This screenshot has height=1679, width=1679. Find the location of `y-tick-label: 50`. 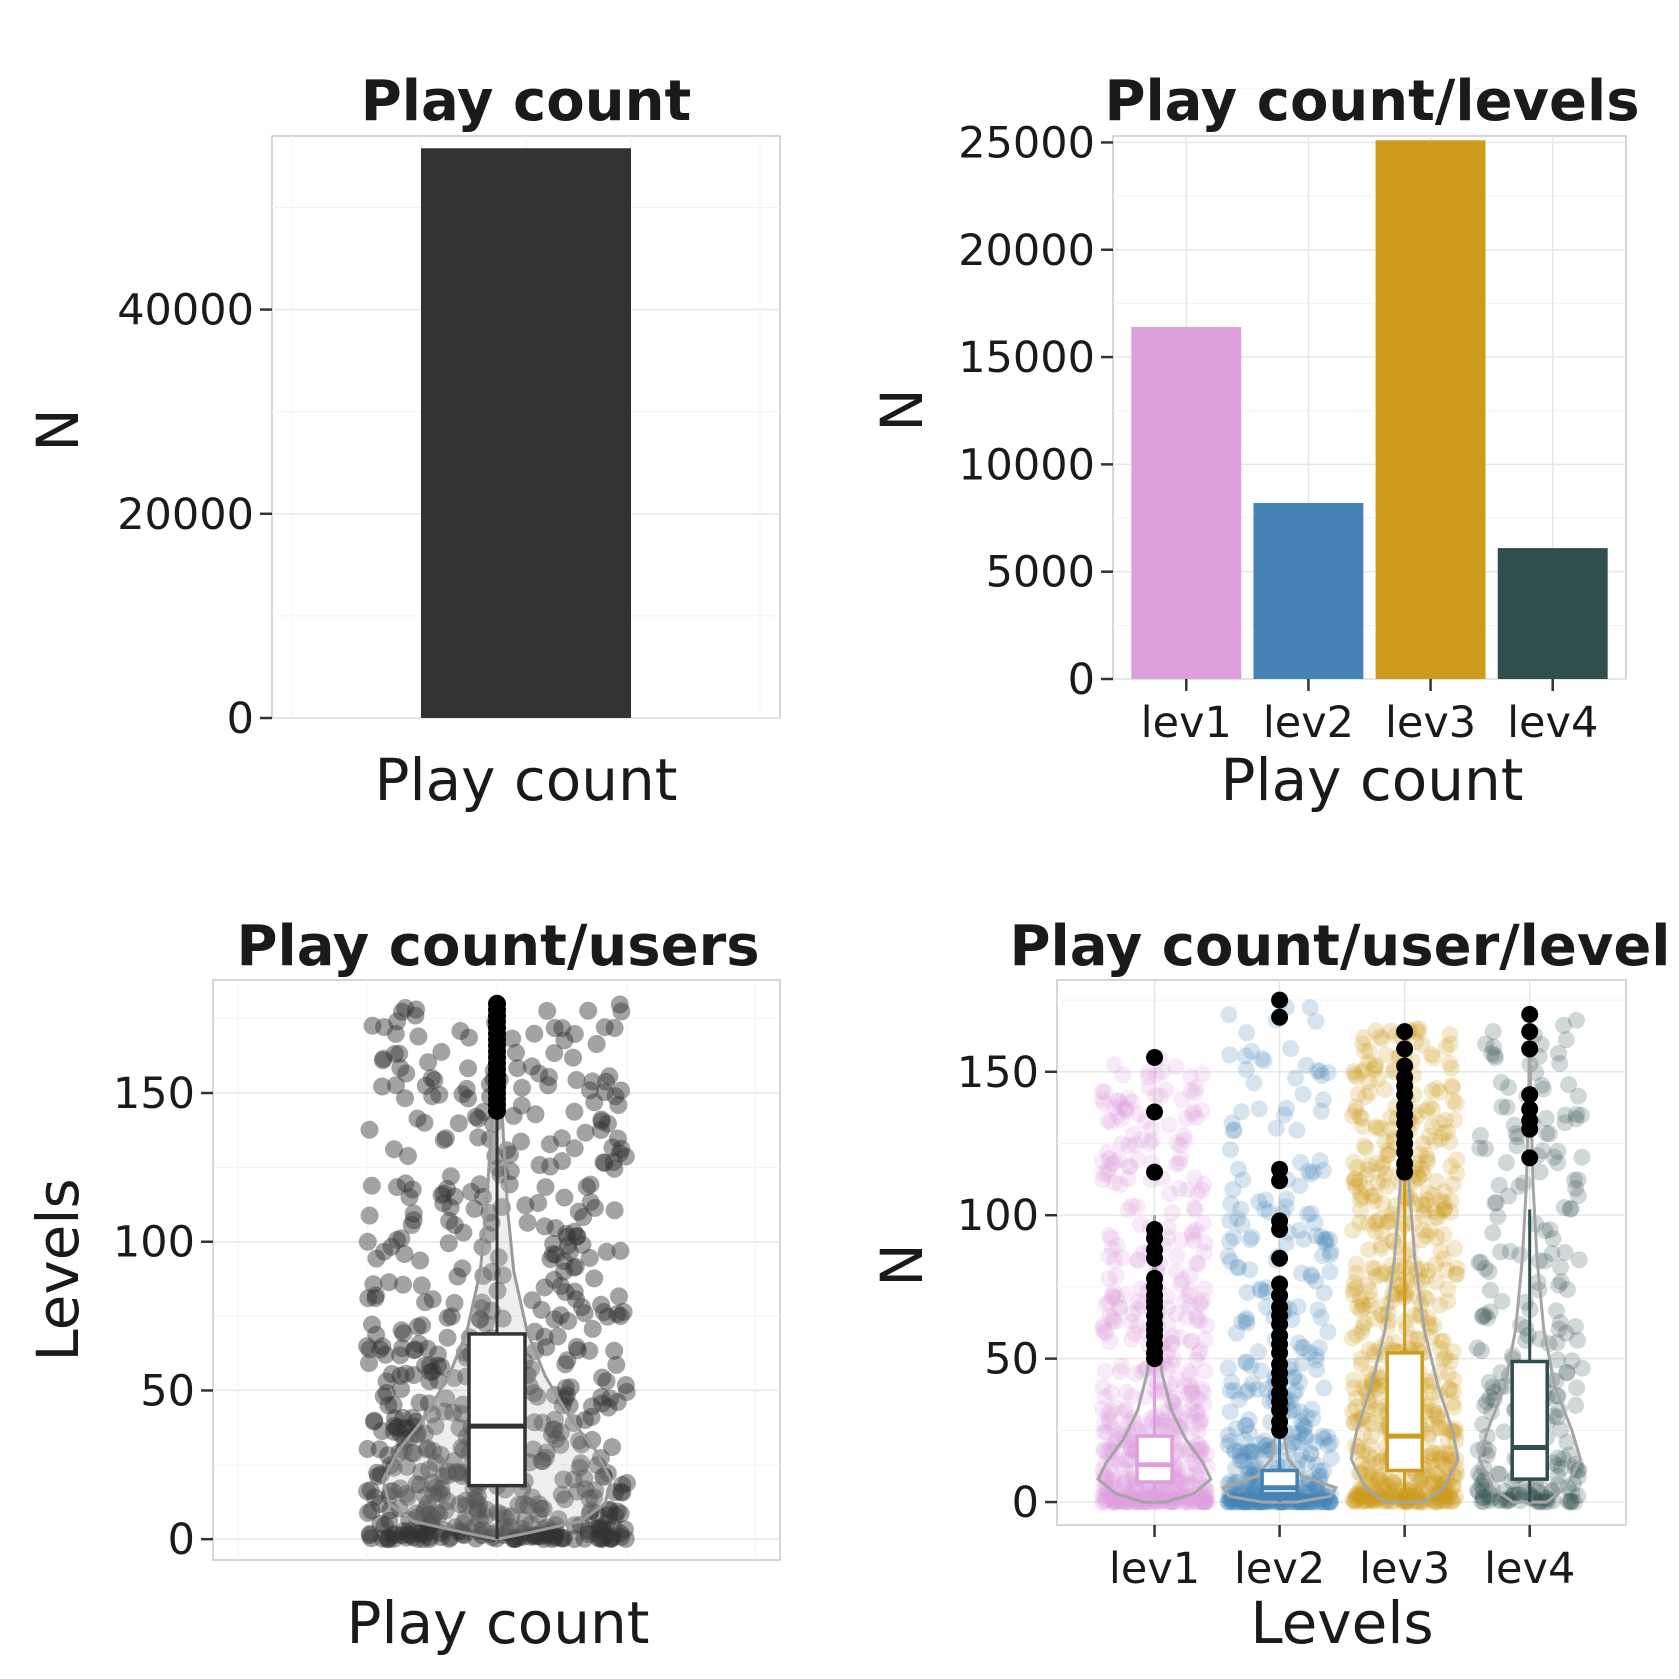

y-tick-label: 50 is located at coordinates (1011, 1360).